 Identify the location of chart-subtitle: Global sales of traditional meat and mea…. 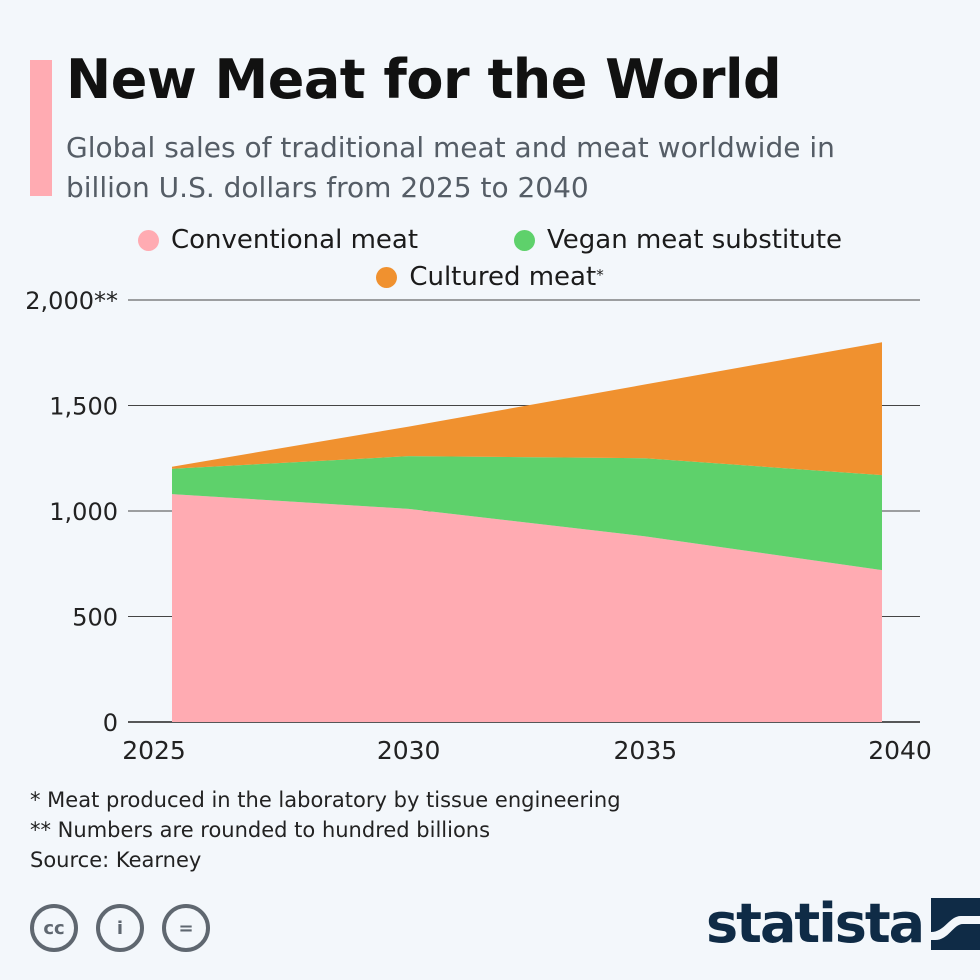
(450, 167).